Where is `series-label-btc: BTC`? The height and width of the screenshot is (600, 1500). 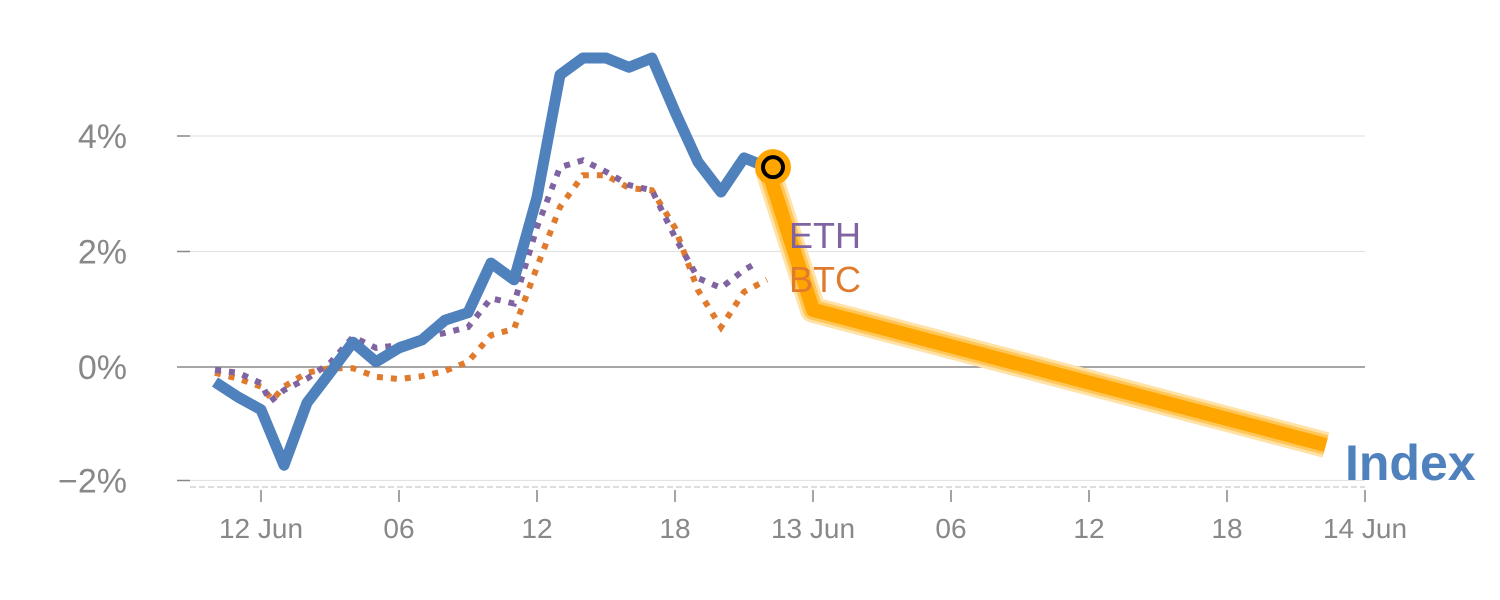 series-label-btc: BTC is located at coordinates (825, 279).